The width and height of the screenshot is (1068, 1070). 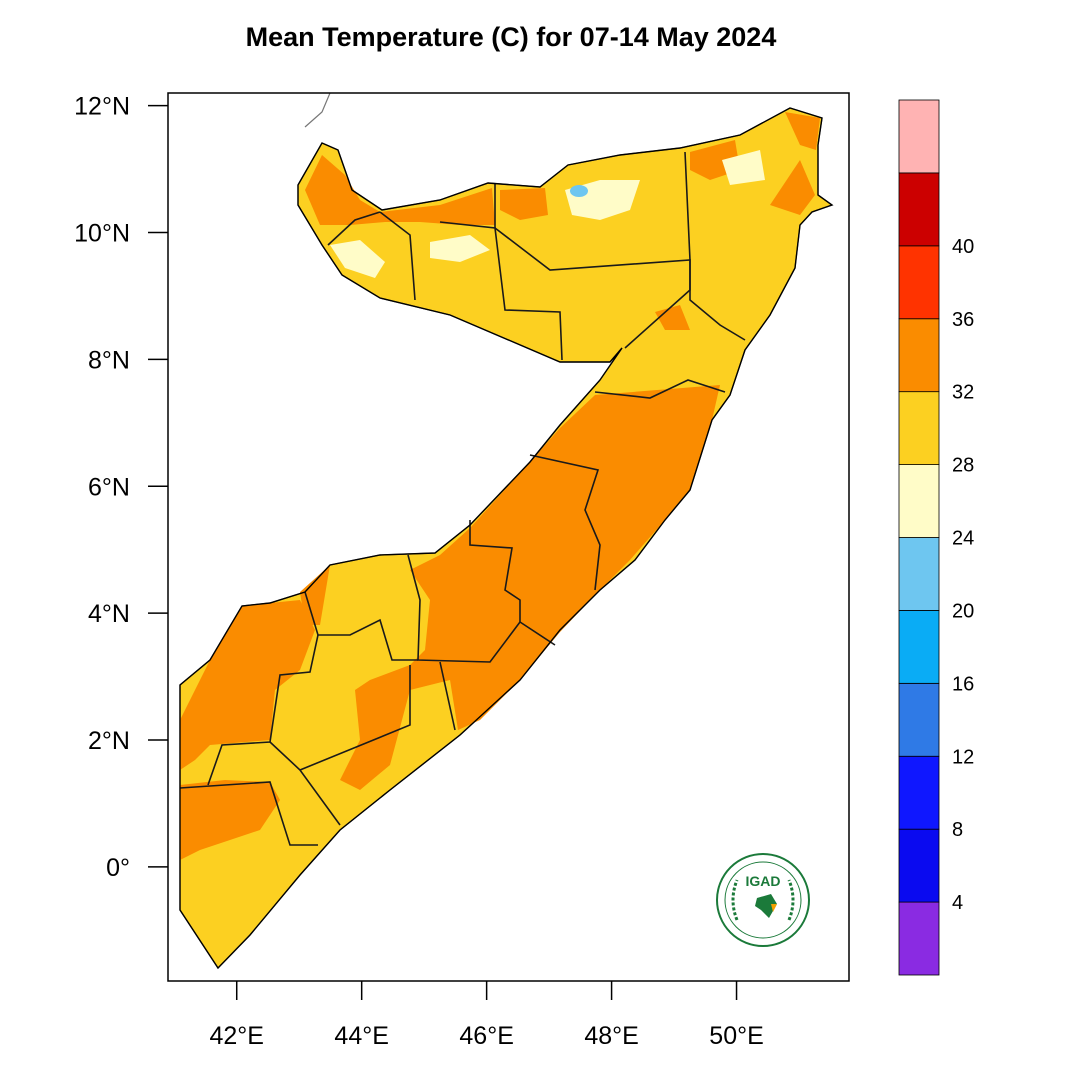 I want to click on neighbor-border, so click(x=317, y=110).